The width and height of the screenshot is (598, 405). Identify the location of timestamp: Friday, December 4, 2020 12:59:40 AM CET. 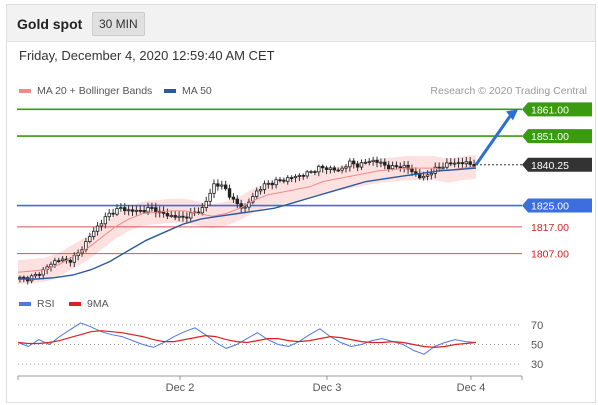
(147, 55).